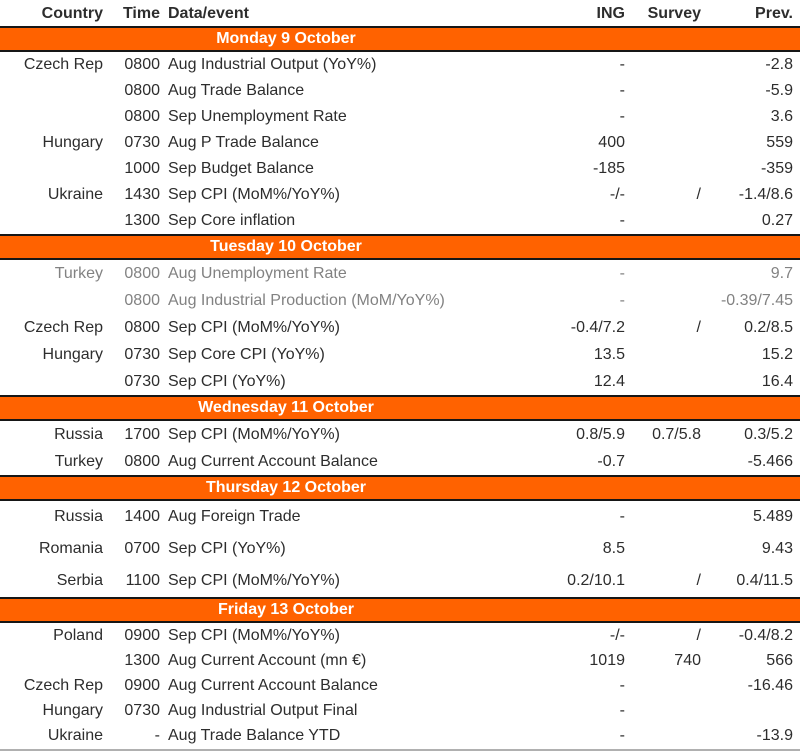  I want to click on ing-cell: -0.7, so click(611, 461).